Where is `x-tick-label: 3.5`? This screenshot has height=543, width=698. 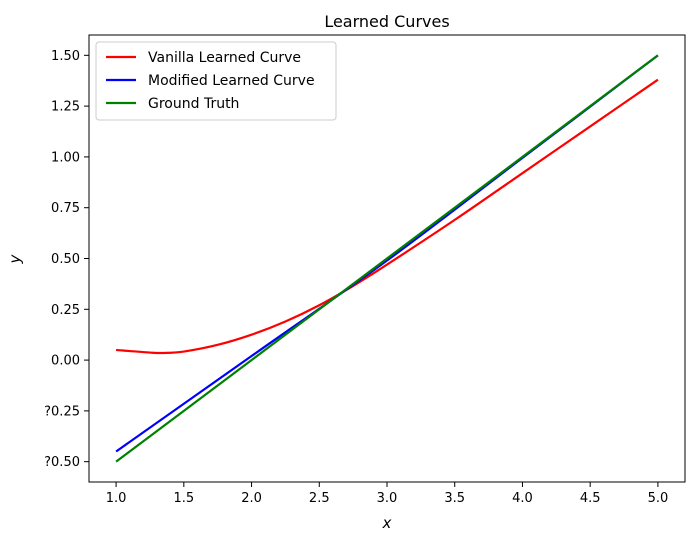
x-tick-label: 3.5 is located at coordinates (454, 498).